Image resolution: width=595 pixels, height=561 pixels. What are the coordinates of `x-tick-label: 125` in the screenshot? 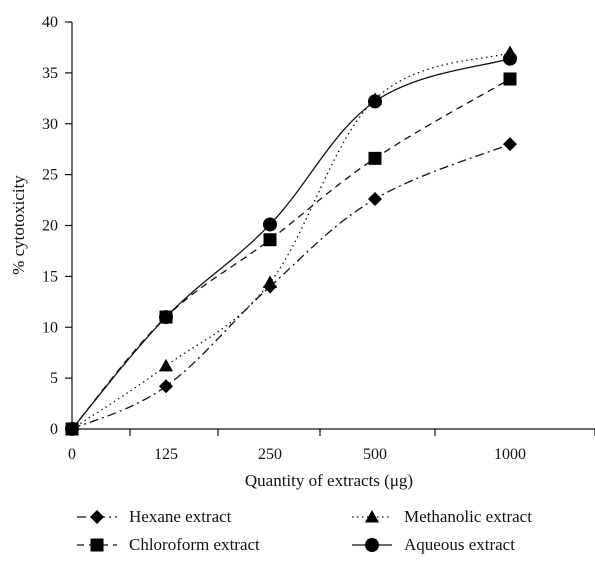 It's located at (166, 454).